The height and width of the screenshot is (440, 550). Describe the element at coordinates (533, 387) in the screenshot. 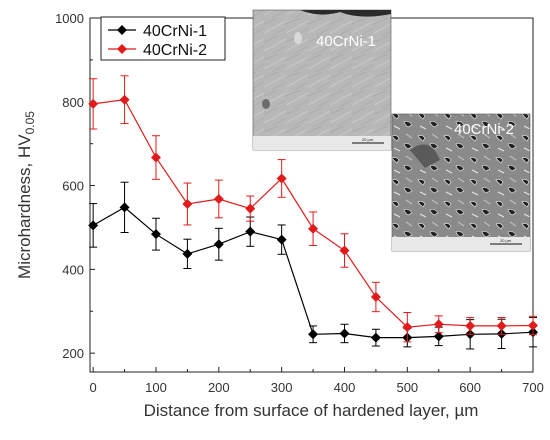

I see `x-tick-label: 700` at that location.